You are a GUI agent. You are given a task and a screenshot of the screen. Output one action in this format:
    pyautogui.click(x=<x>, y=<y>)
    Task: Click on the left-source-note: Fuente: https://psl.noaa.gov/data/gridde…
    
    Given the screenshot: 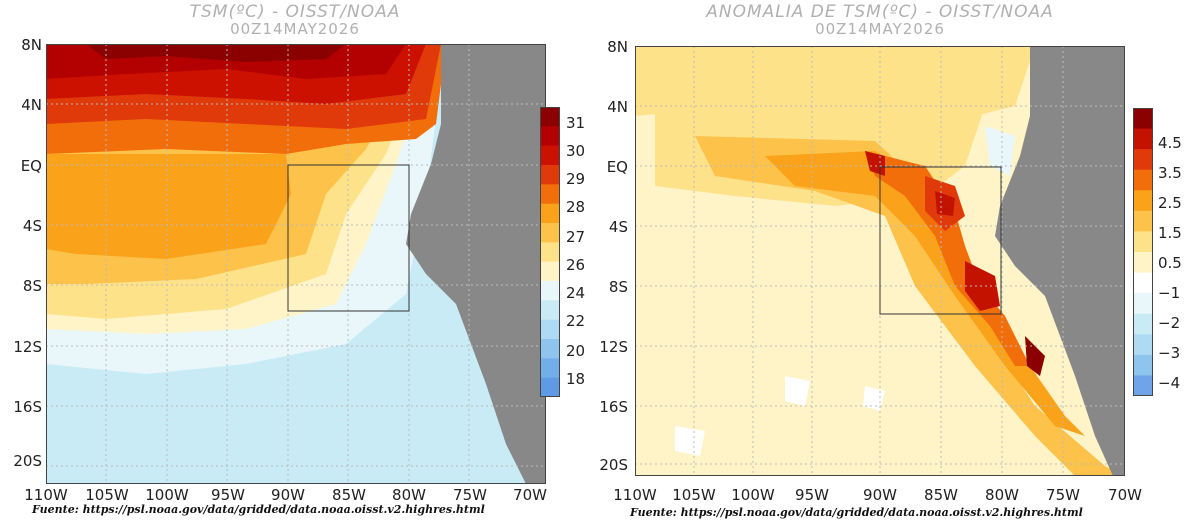 What is the action you would take?
    pyautogui.click(x=258, y=509)
    